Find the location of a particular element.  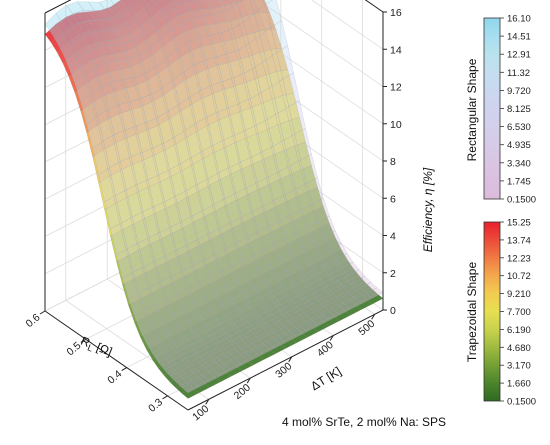

z-axis-label: Efficiency, η [%] is located at coordinates (428, 209).